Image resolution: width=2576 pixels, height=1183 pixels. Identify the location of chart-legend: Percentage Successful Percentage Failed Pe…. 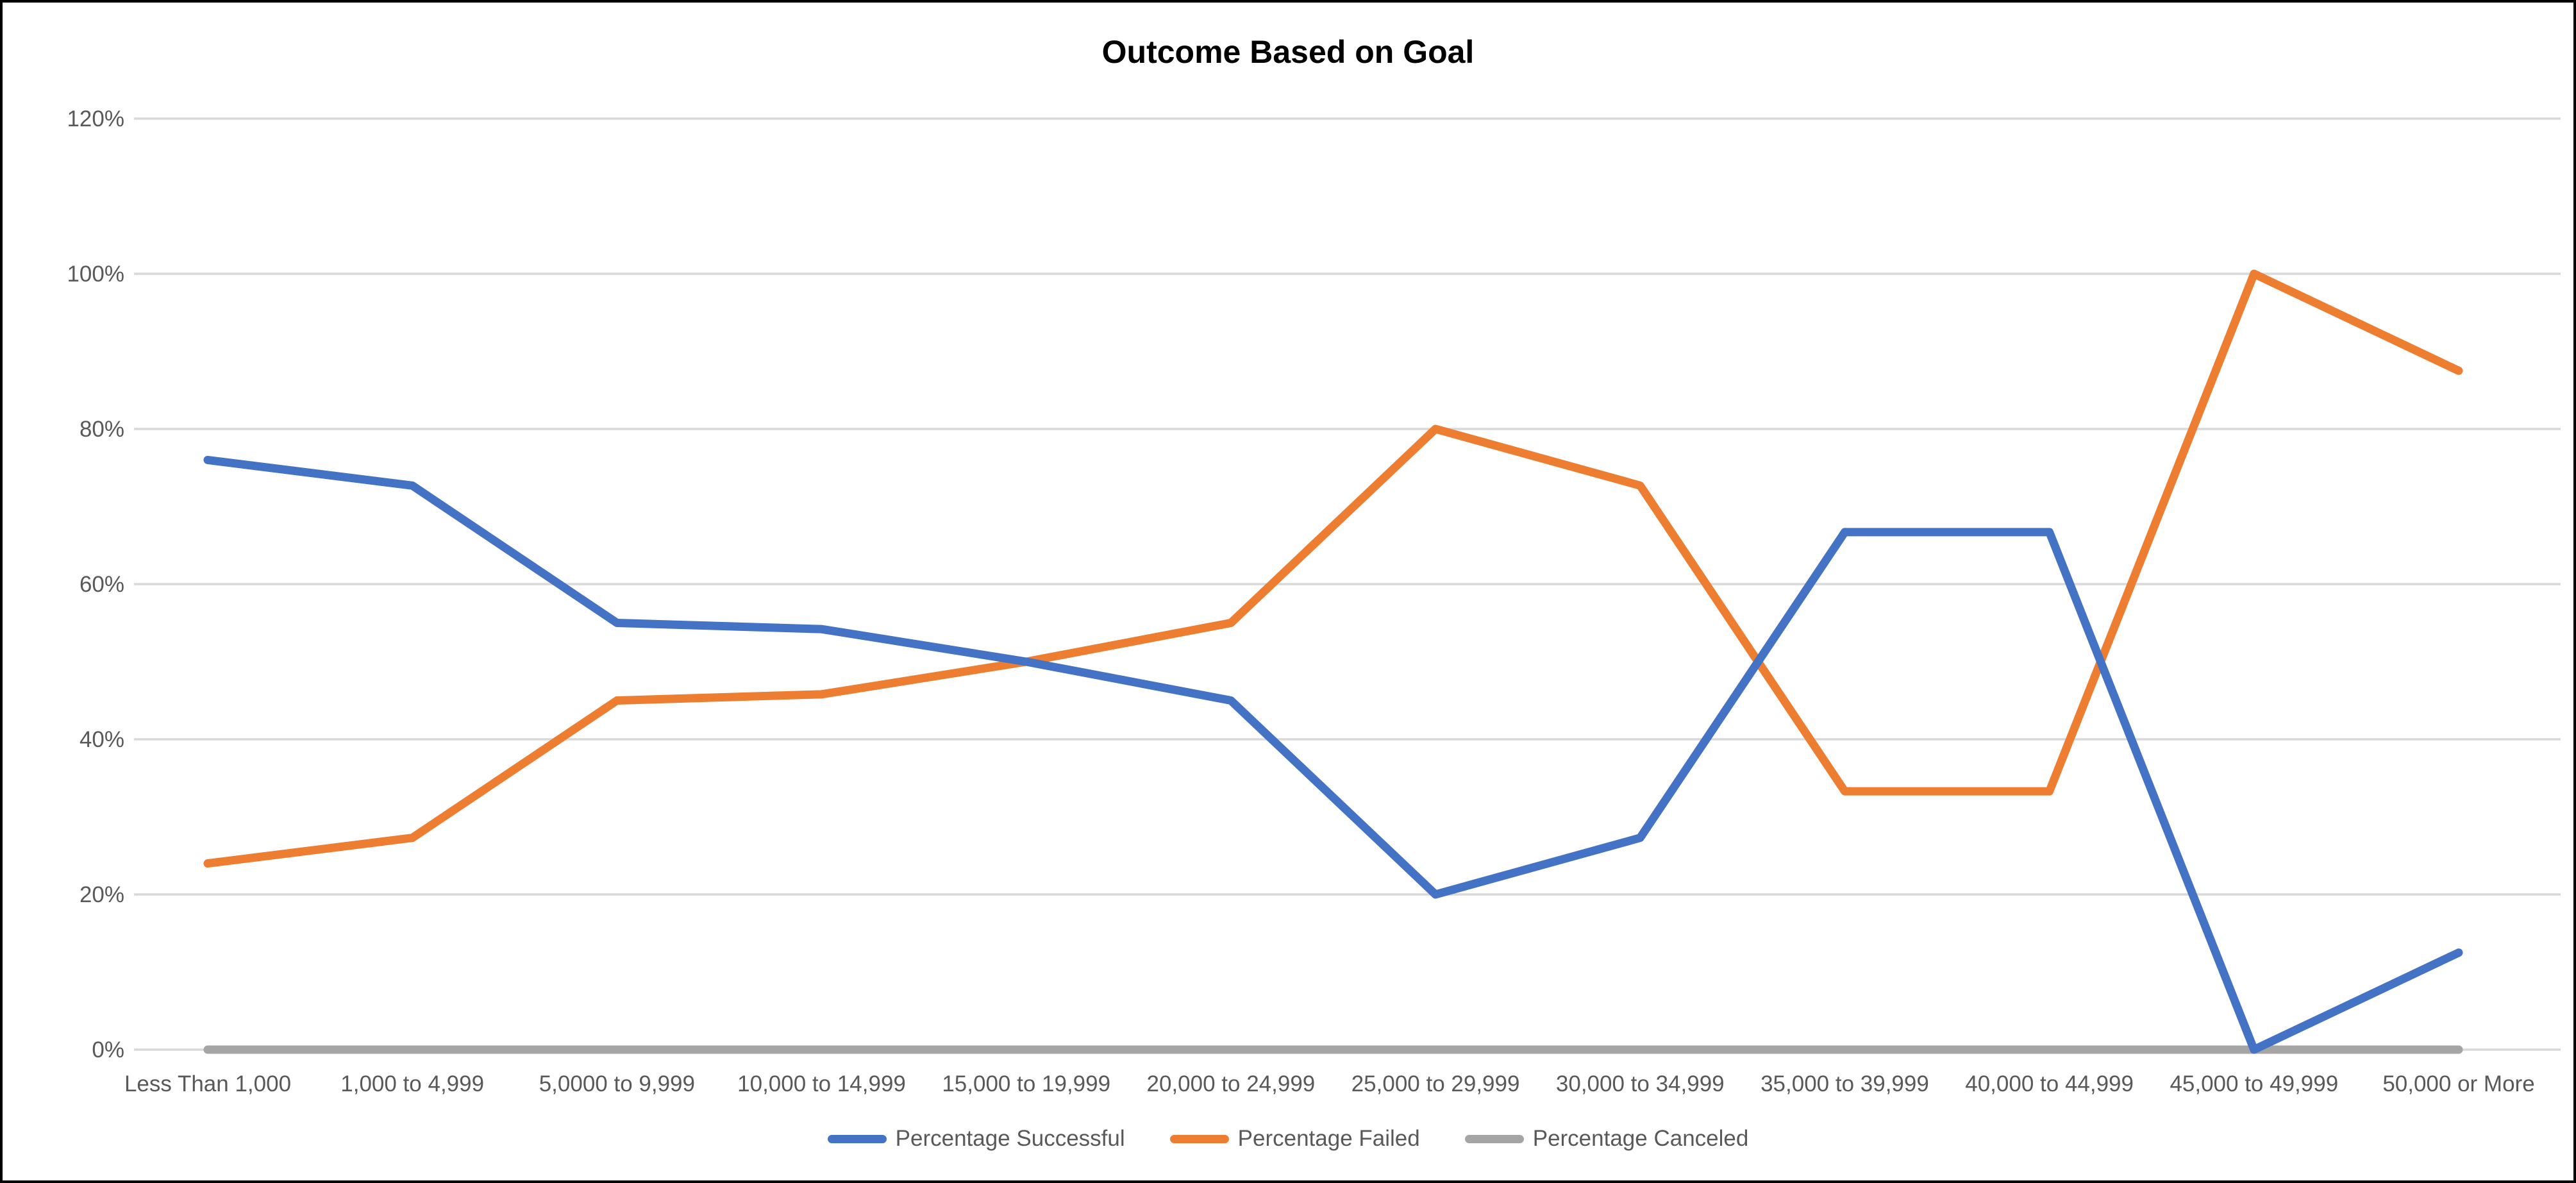
(1288, 1139).